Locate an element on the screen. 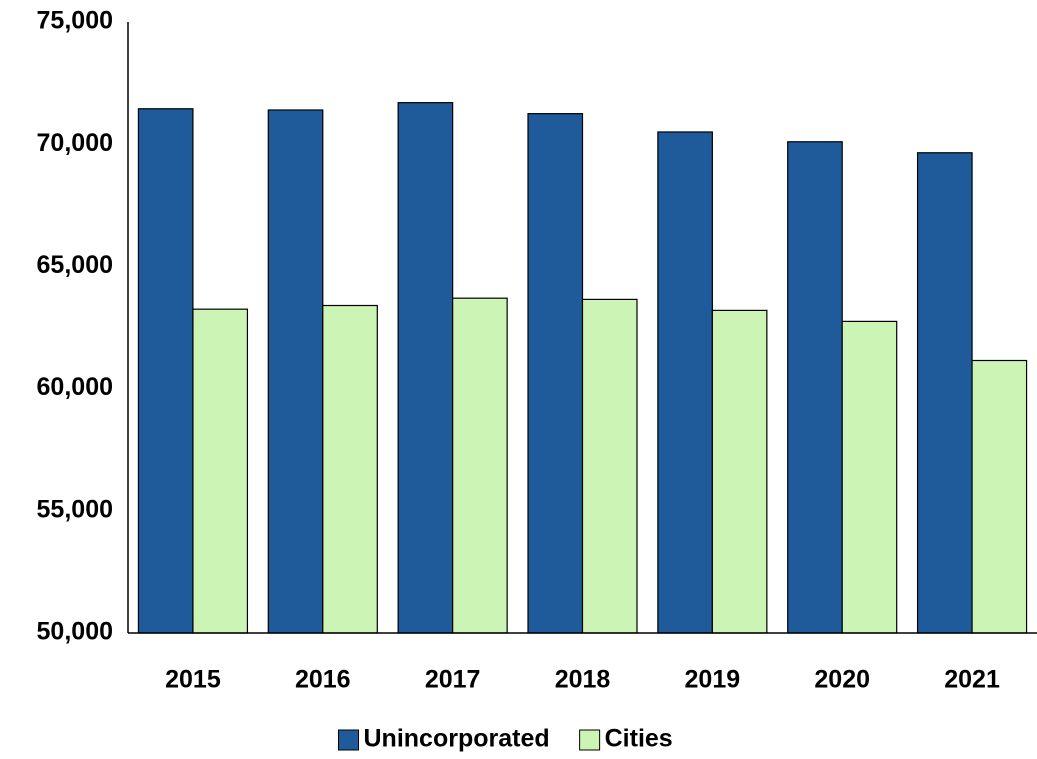 This screenshot has width=1037, height=759. x-tick-label: 2016 is located at coordinates (323, 680).